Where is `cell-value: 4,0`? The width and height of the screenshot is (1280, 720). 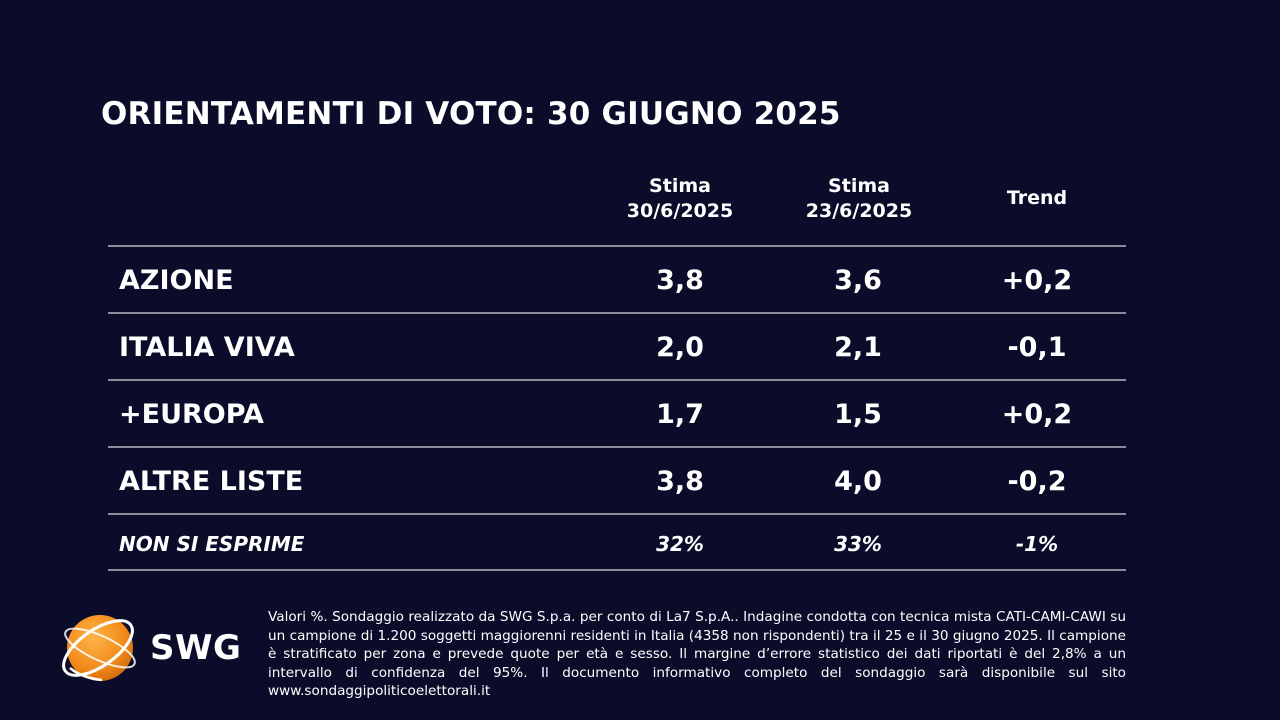
cell-value: 4,0 is located at coordinates (858, 481).